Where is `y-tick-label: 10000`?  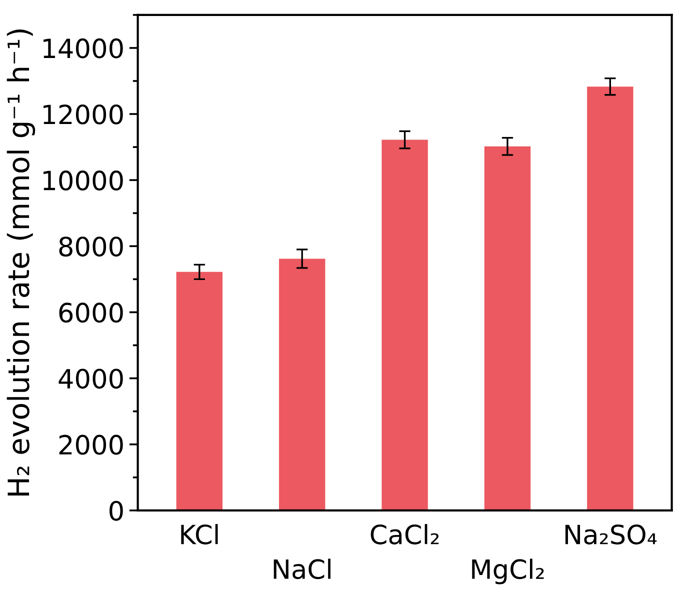
y-tick-label: 10000 is located at coordinates (83, 180).